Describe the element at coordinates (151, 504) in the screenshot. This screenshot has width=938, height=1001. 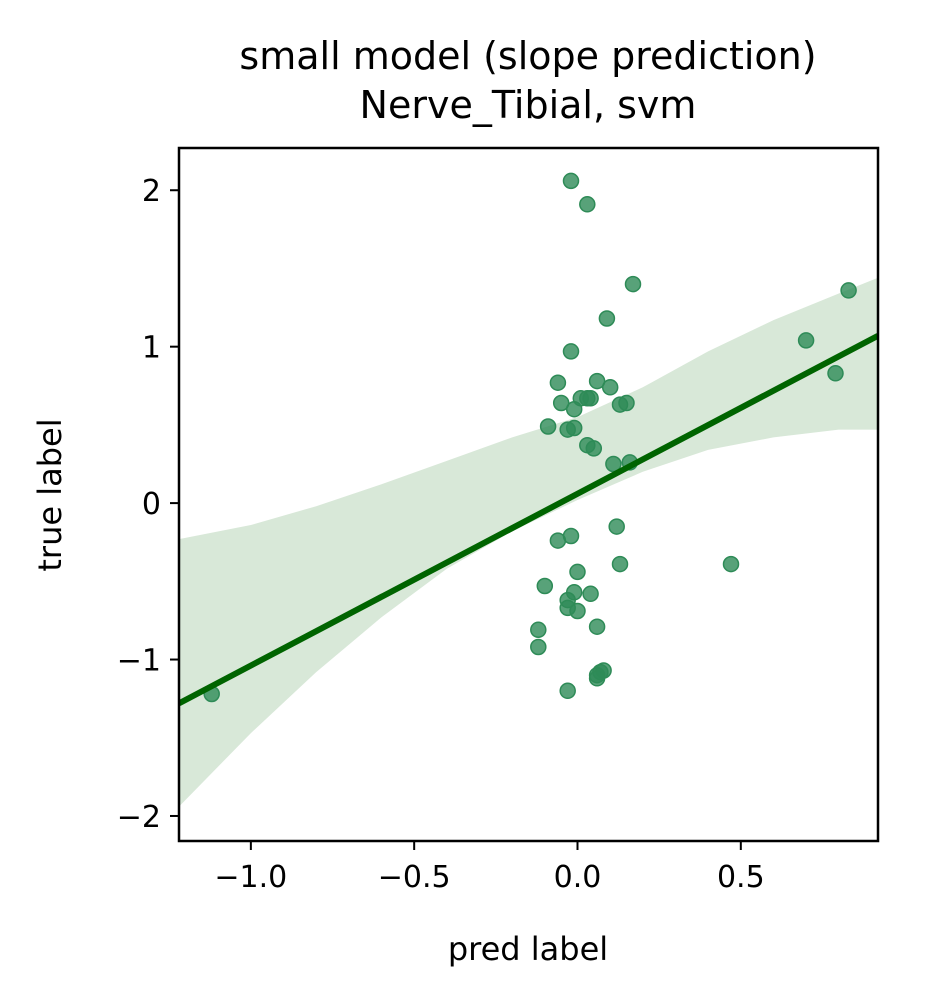
I see `y-tick-label: 0` at that location.